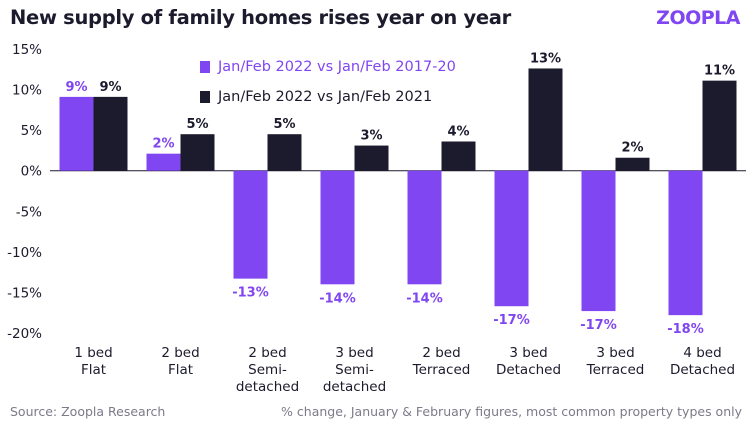  What do you see at coordinates (545, 58) in the screenshot?
I see `data-label-series-2: 13%` at bounding box center [545, 58].